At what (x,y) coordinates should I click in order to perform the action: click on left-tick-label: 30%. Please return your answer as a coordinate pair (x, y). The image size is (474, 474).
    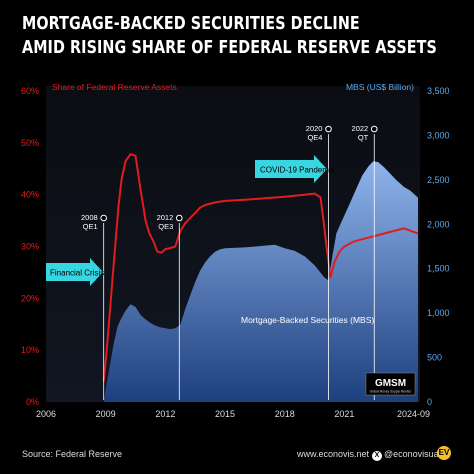
    Looking at the image, I should click on (30, 247).